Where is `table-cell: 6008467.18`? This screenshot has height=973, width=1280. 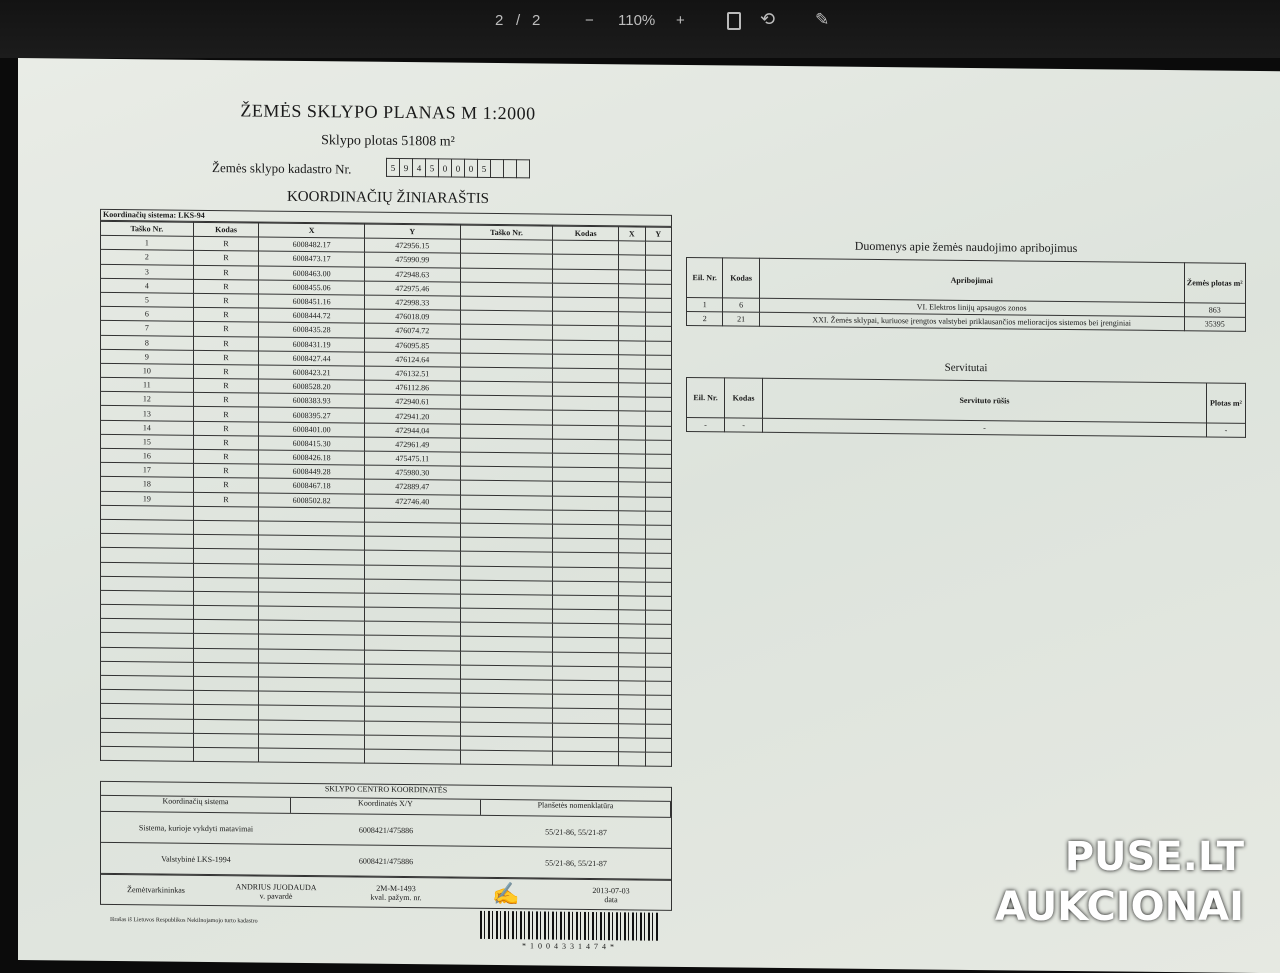
table-cell: 6008467.18 is located at coordinates (311, 486).